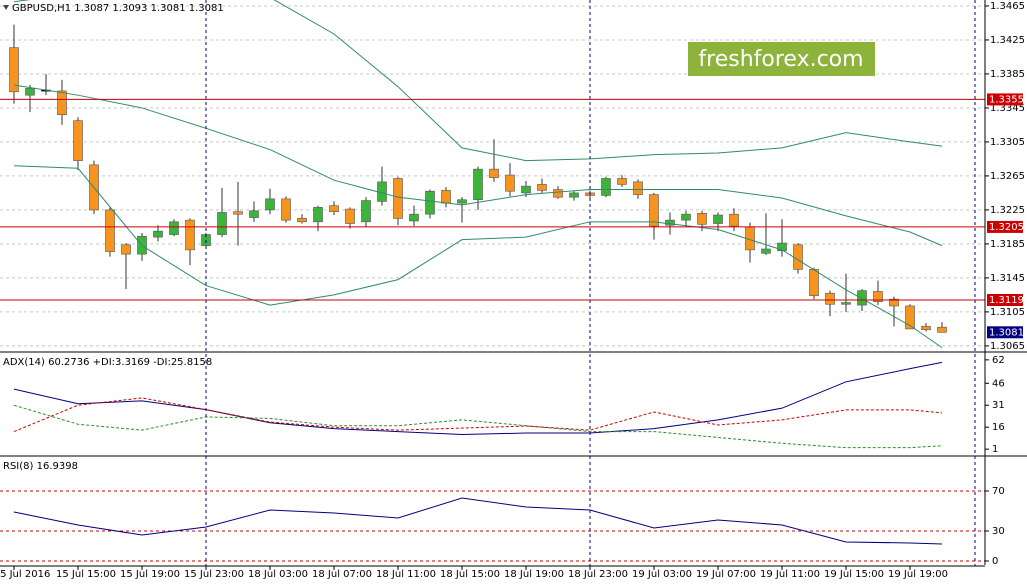  What do you see at coordinates (662, 574) in the screenshot?
I see `x-tick-label: 19 Jul 03:00` at bounding box center [662, 574].